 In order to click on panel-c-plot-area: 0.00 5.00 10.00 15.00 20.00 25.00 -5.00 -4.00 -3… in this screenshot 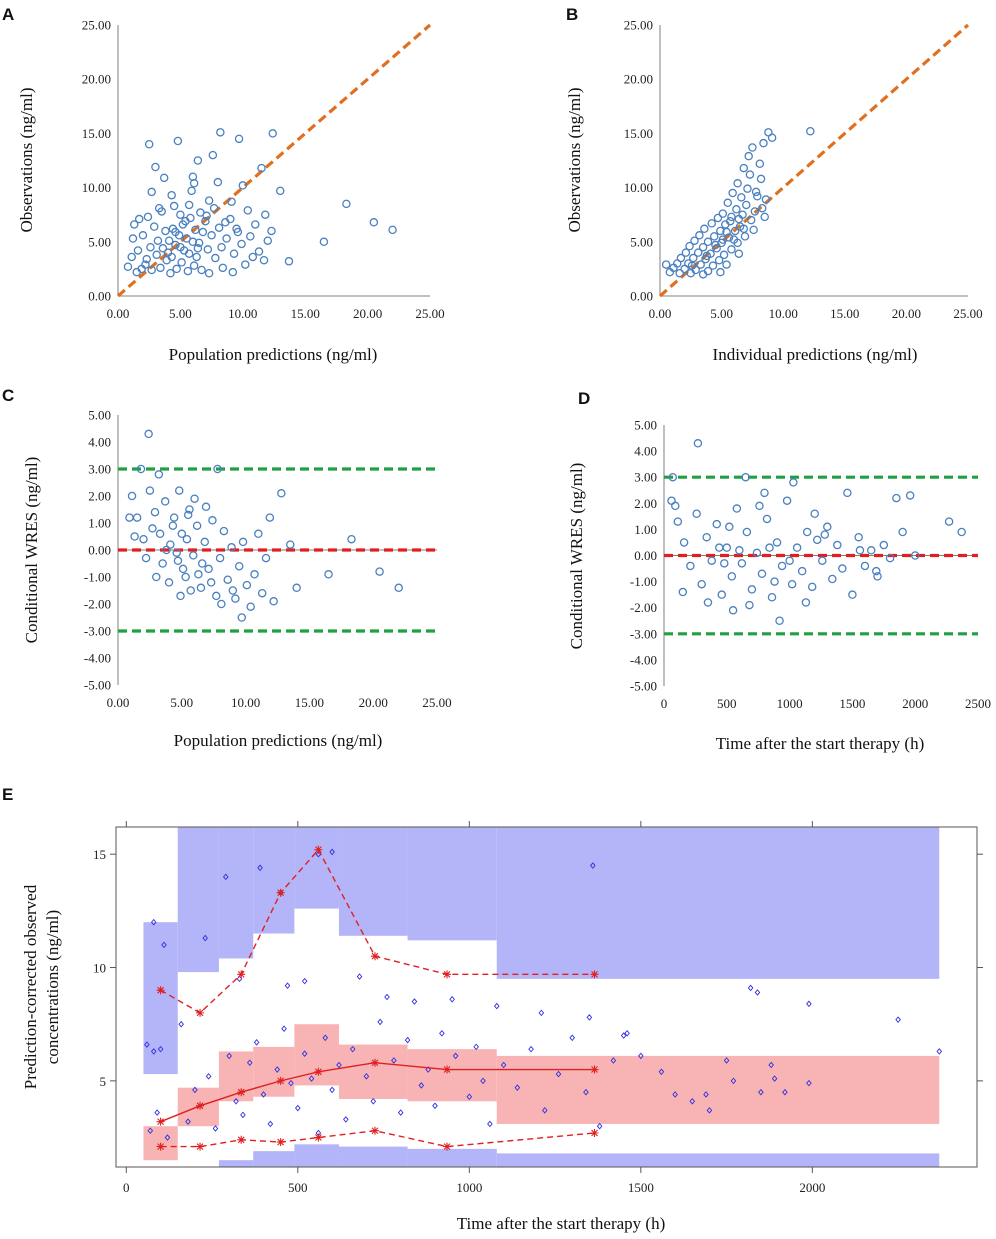, I will do `click(268, 559)`.